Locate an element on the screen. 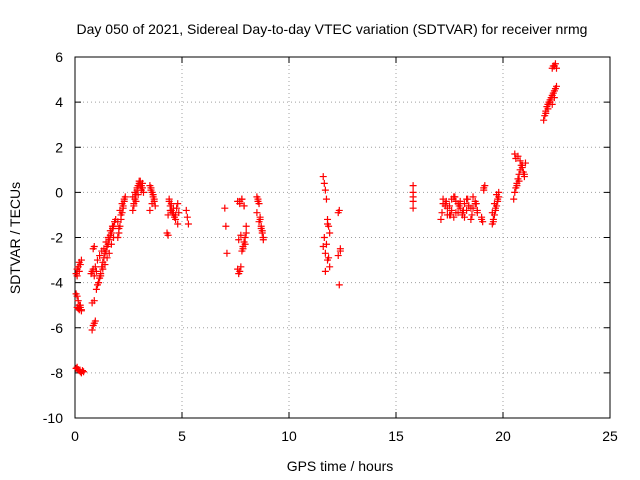 Image resolution: width=640 pixels, height=480 pixels. y-tick-label: 6 is located at coordinates (59, 57).